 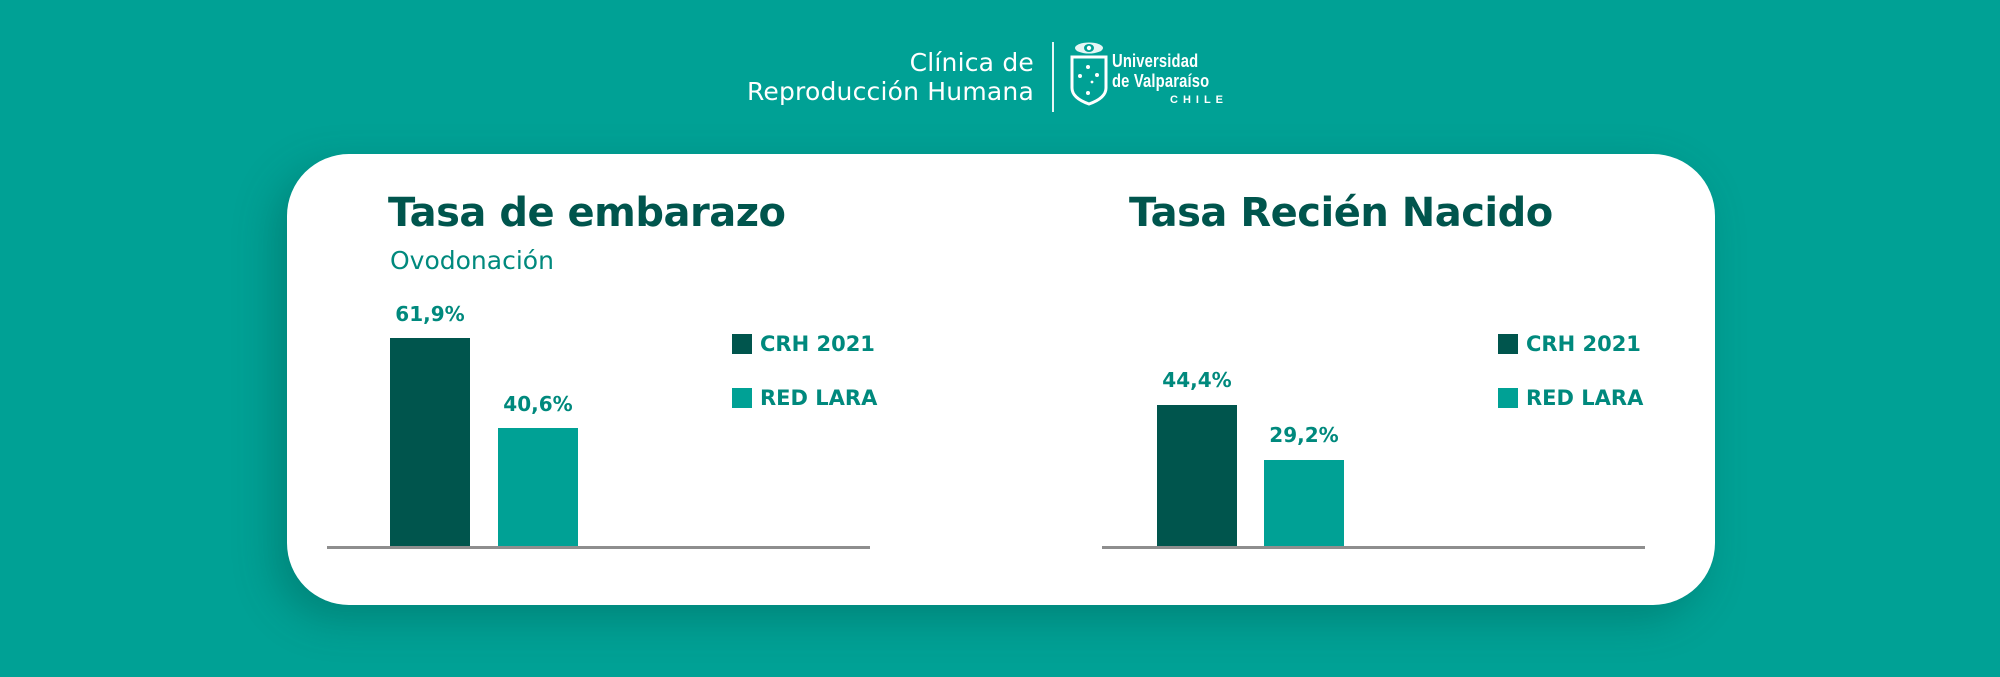 What do you see at coordinates (538, 404) in the screenshot?
I see `bar-value-label-red-lara: 40,6%` at bounding box center [538, 404].